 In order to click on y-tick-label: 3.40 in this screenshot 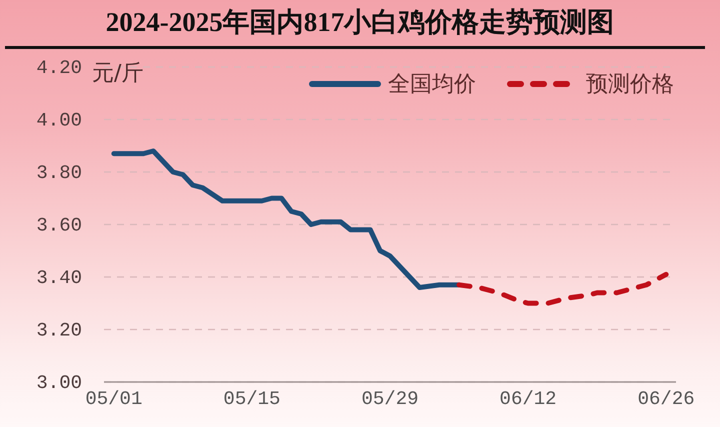, I will do `click(59, 278)`.